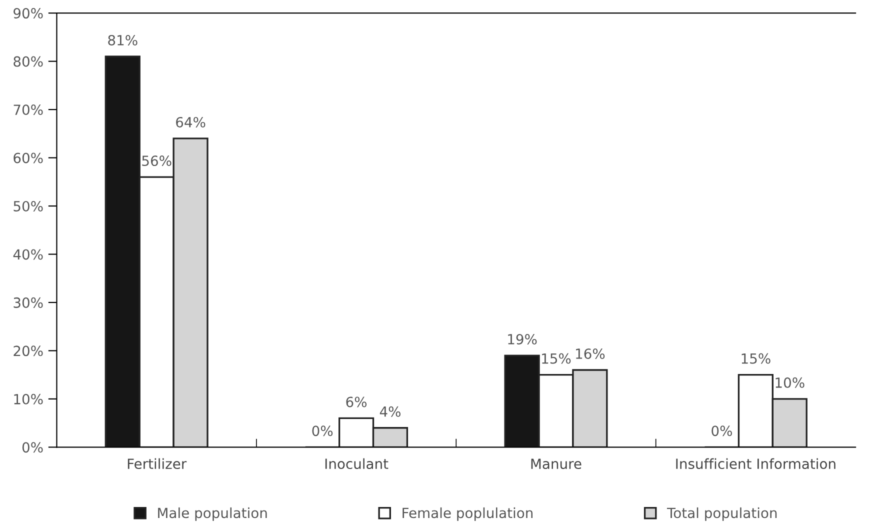  What do you see at coordinates (721, 514) in the screenshot?
I see `legend-label: Total population` at bounding box center [721, 514].